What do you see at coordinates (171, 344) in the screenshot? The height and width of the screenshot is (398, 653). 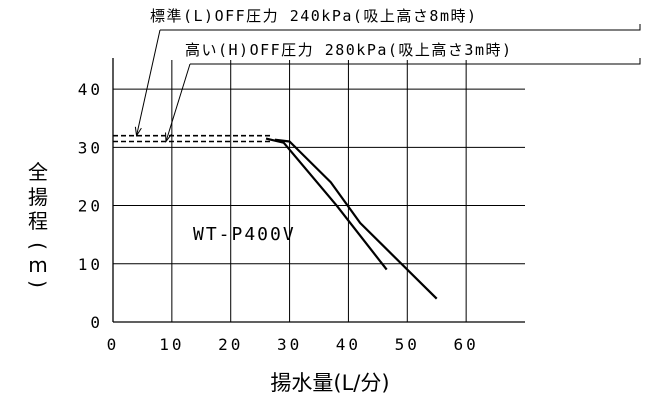 I see `x-tick-label: 10` at bounding box center [171, 344].